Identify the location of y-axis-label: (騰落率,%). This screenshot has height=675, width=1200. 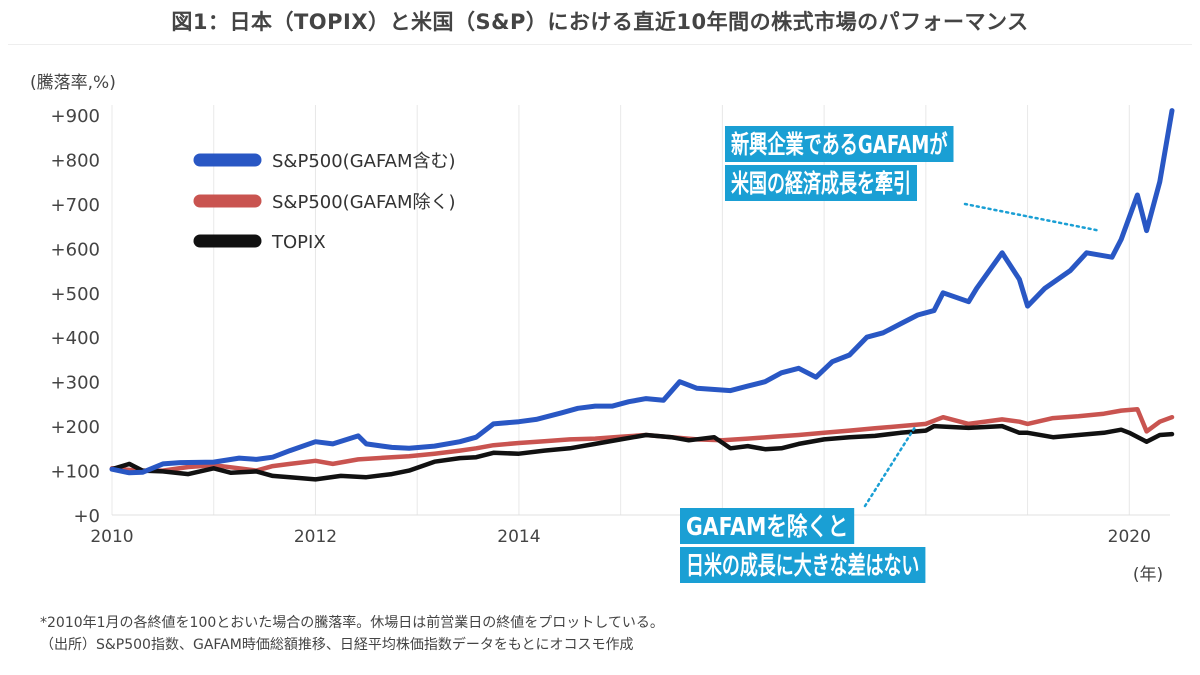
(73, 83).